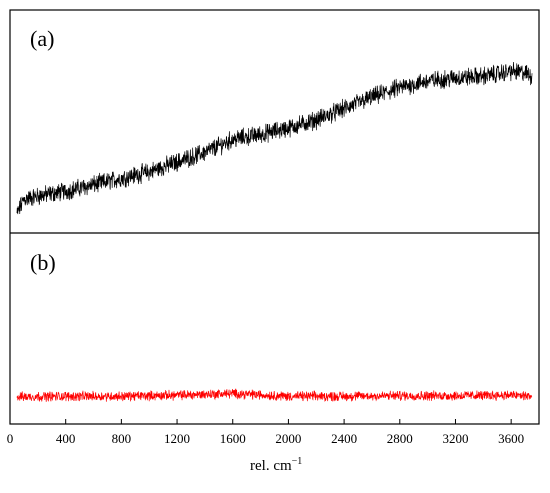 The image size is (550, 493). Describe the element at coordinates (233, 438) in the screenshot. I see `x-tick-label: 1600` at that location.